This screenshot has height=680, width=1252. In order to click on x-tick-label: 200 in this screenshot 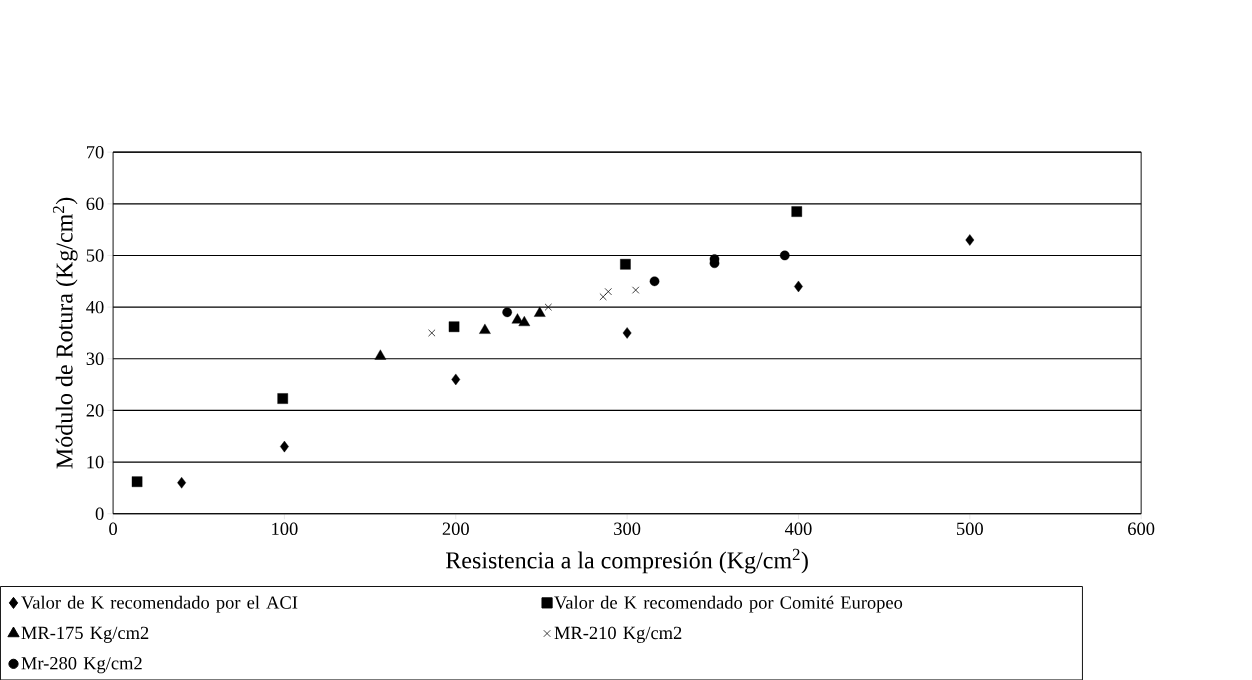, I will do `click(455, 528)`.